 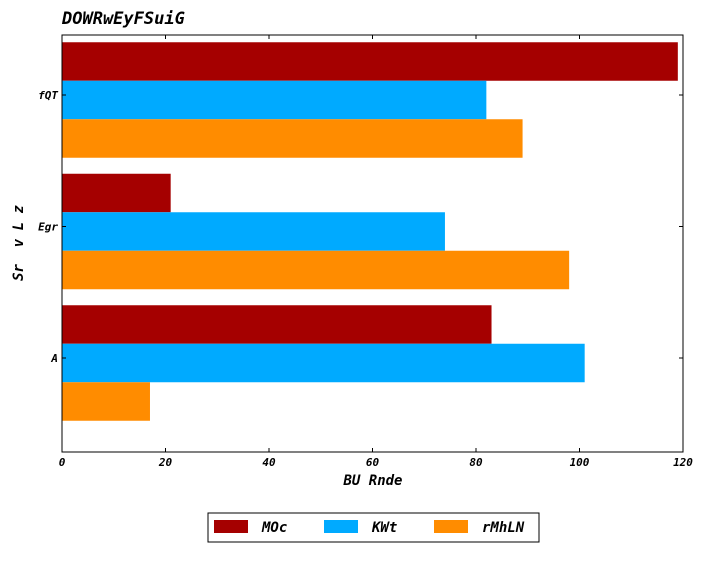 What do you see at coordinates (341, 526) in the screenshot?
I see `legend-swatch-KWt` at bounding box center [341, 526].